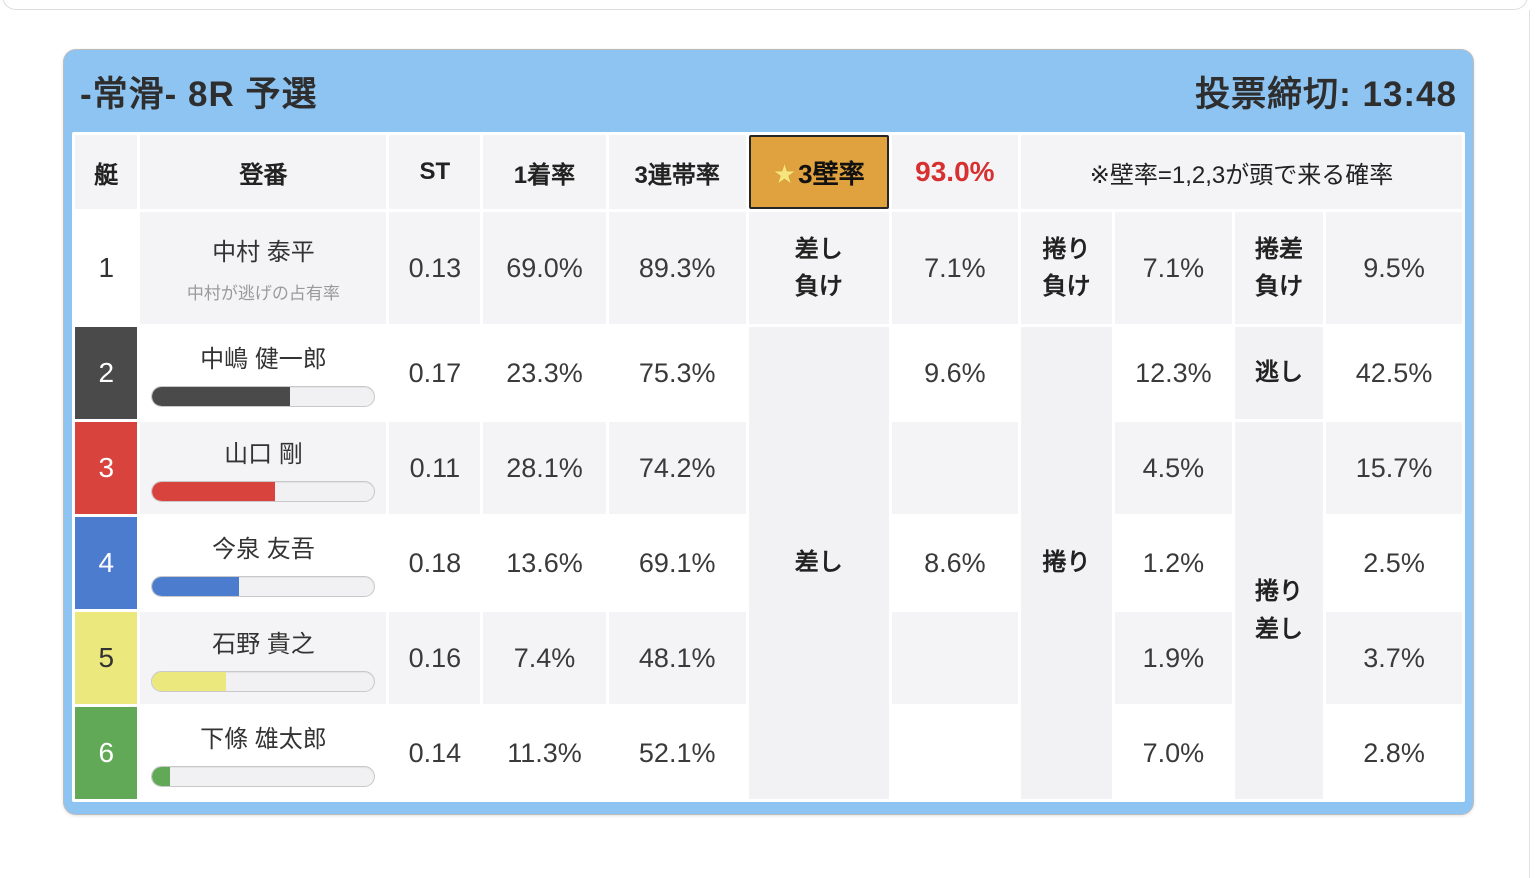 The width and height of the screenshot is (1537, 878). What do you see at coordinates (106, 268) in the screenshot?
I see `boat-number: 1` at bounding box center [106, 268].